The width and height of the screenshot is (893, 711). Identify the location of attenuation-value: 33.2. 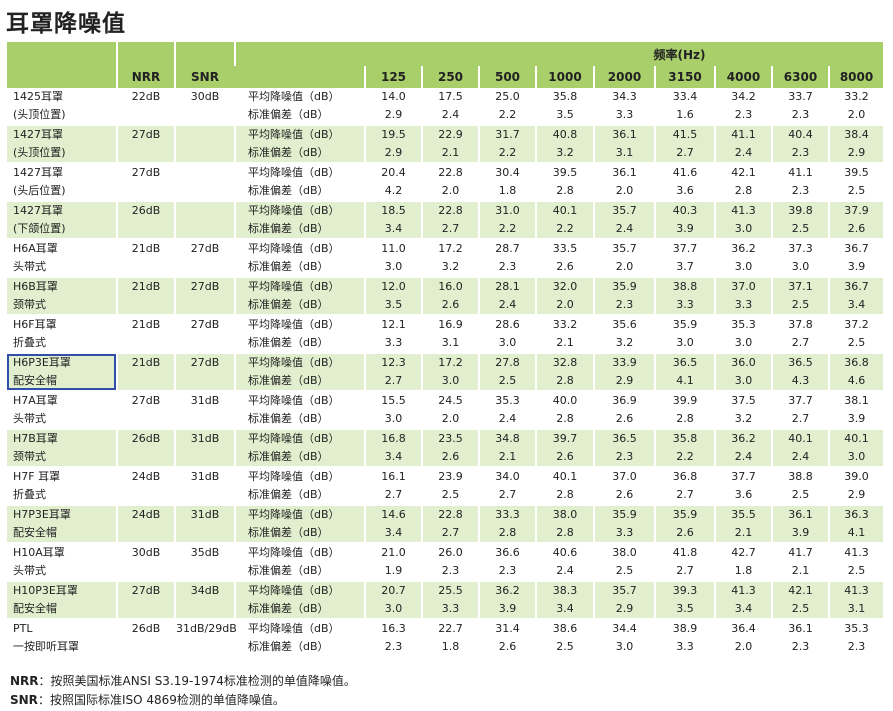
(855, 97).